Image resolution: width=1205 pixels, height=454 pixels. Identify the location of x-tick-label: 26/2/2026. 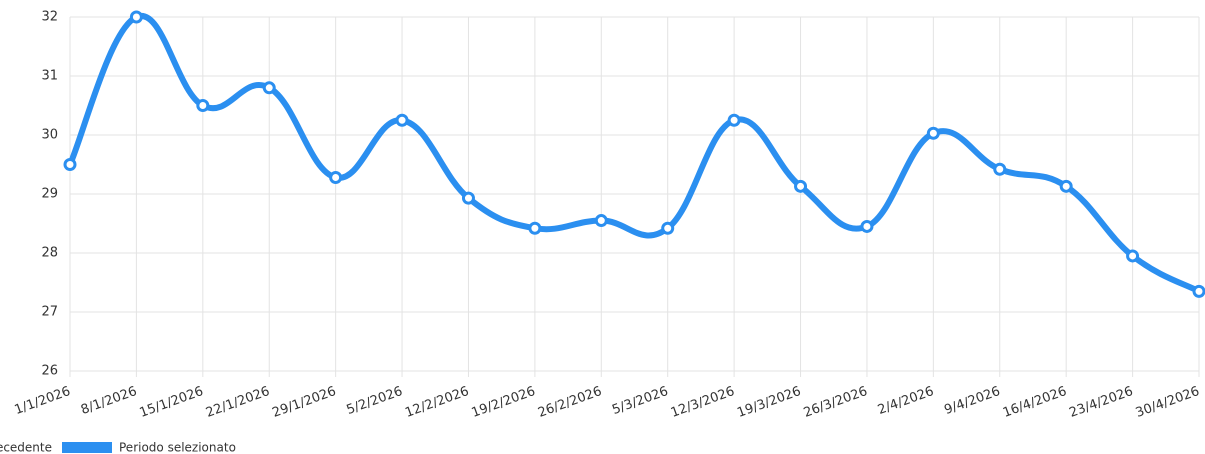
(570, 402).